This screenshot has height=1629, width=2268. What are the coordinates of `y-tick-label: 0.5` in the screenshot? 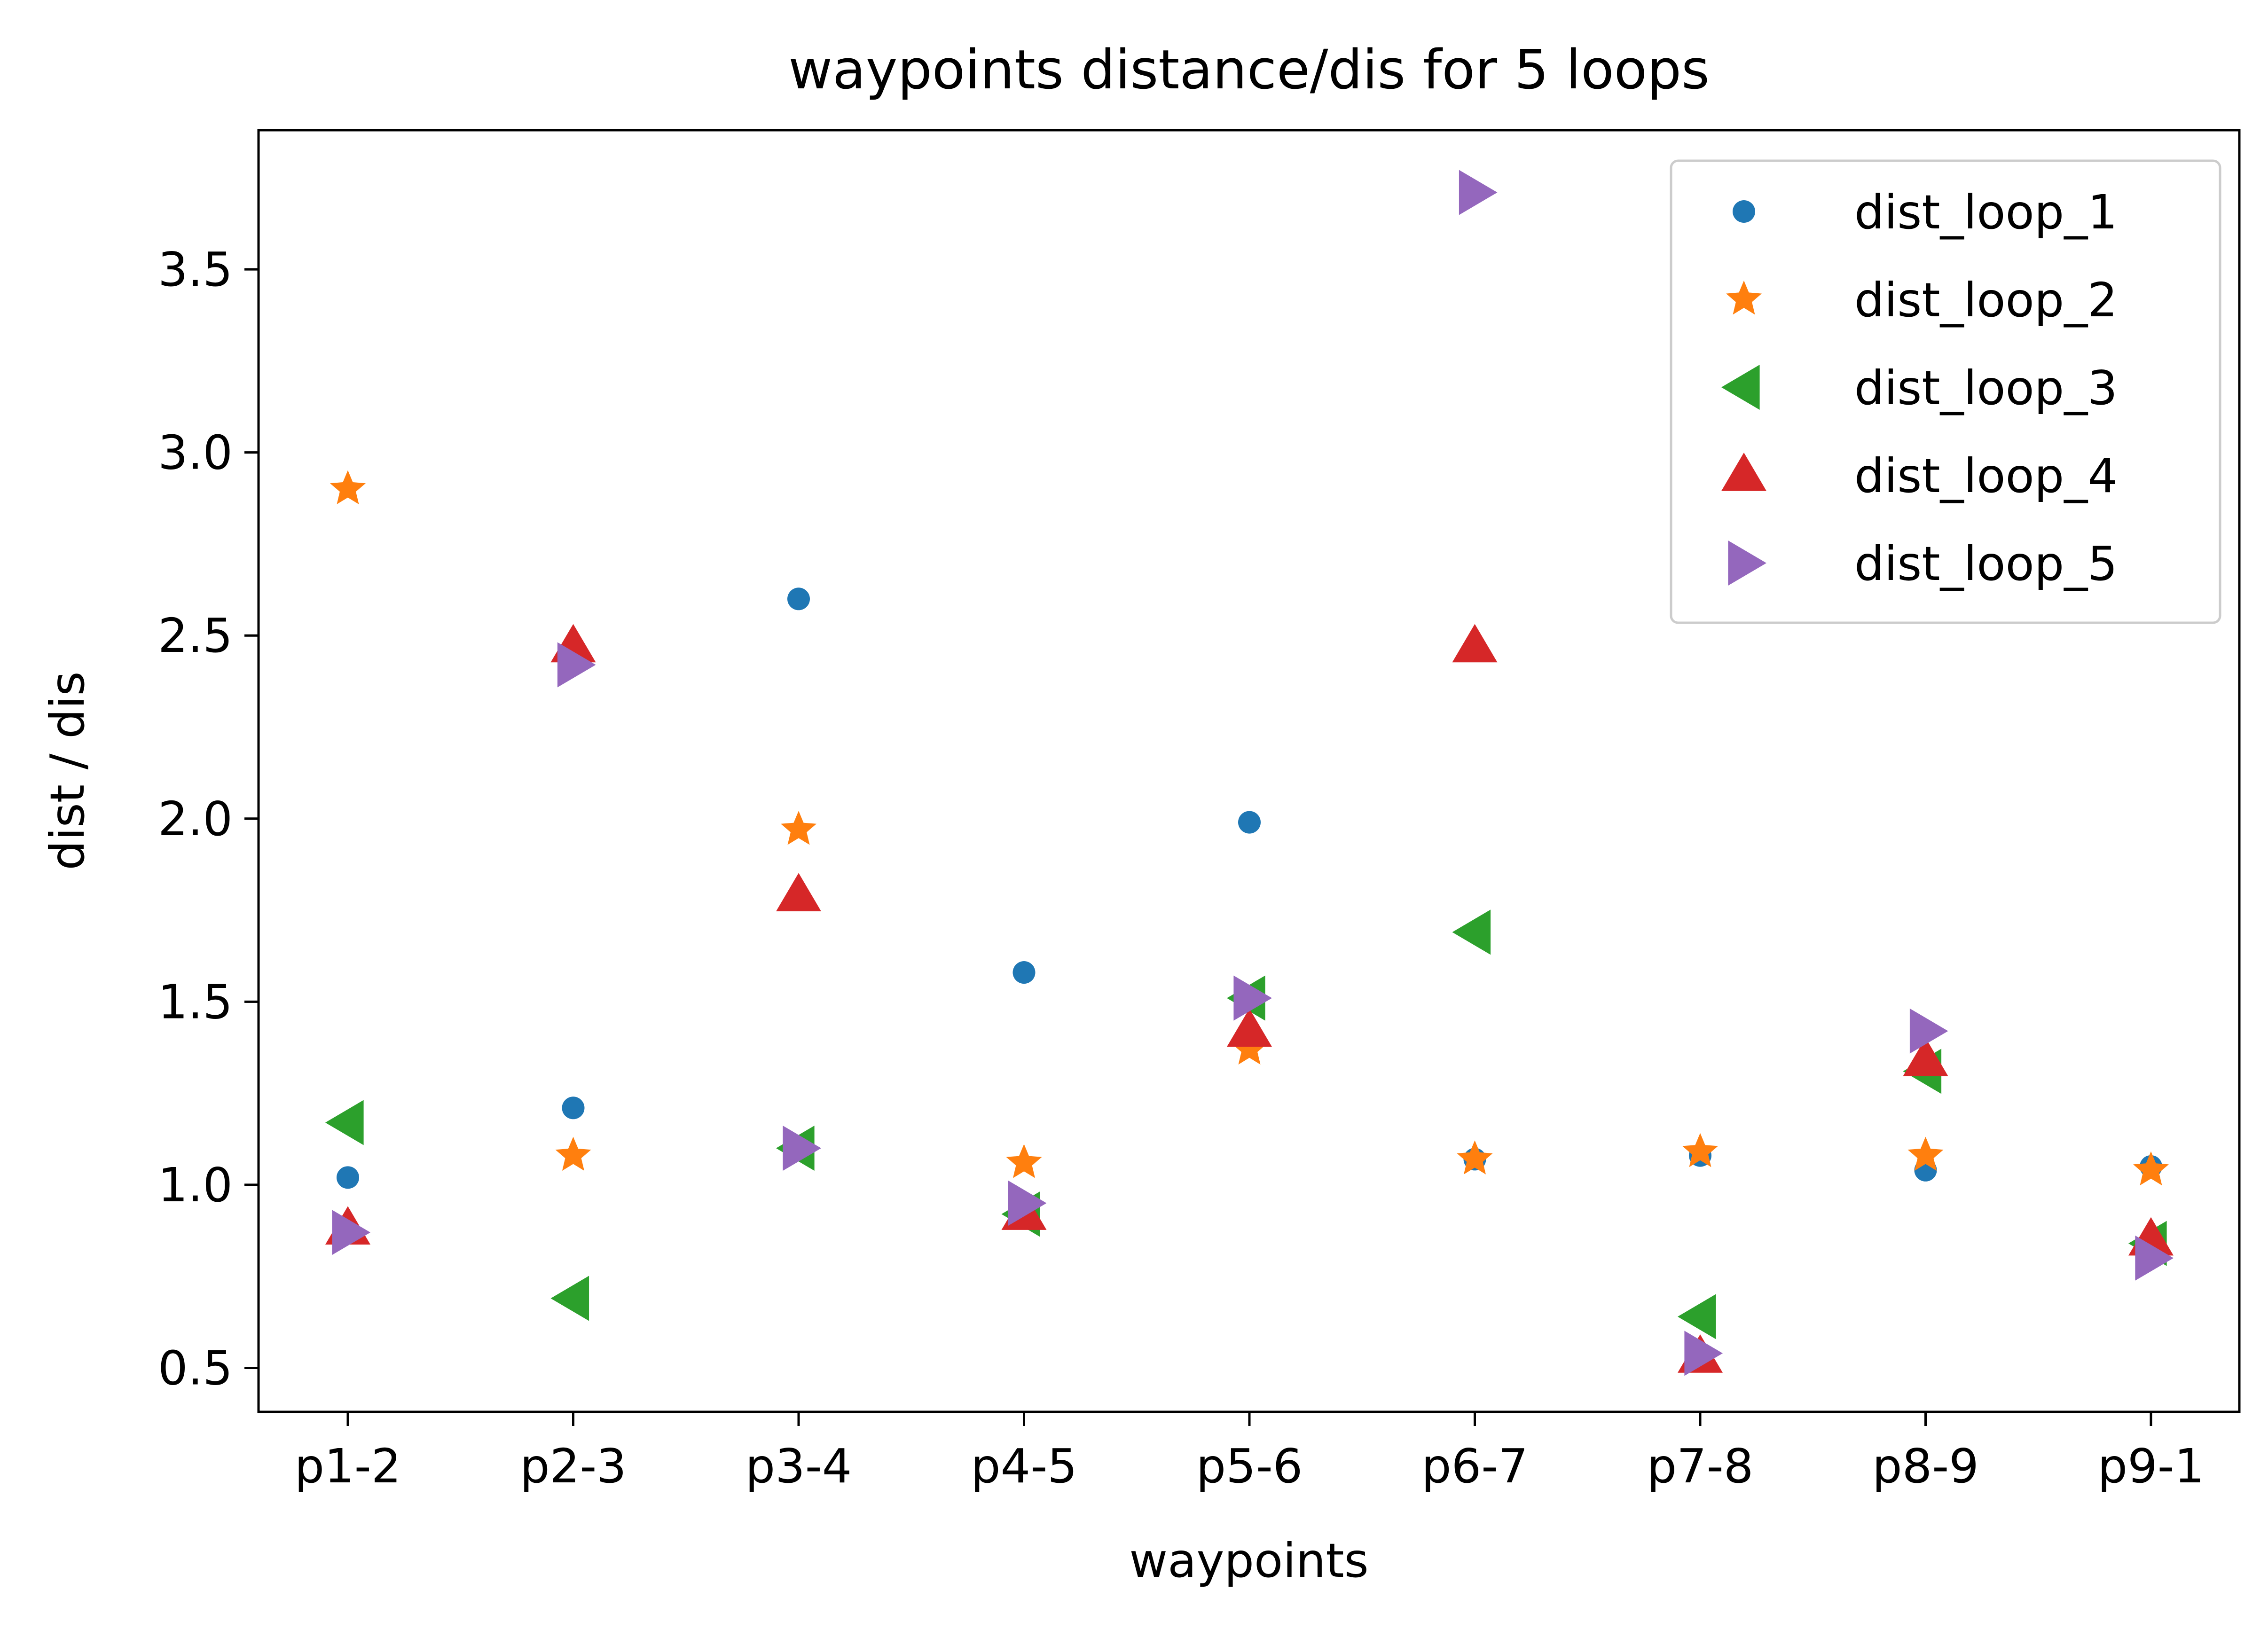 It's located at (195, 1368).